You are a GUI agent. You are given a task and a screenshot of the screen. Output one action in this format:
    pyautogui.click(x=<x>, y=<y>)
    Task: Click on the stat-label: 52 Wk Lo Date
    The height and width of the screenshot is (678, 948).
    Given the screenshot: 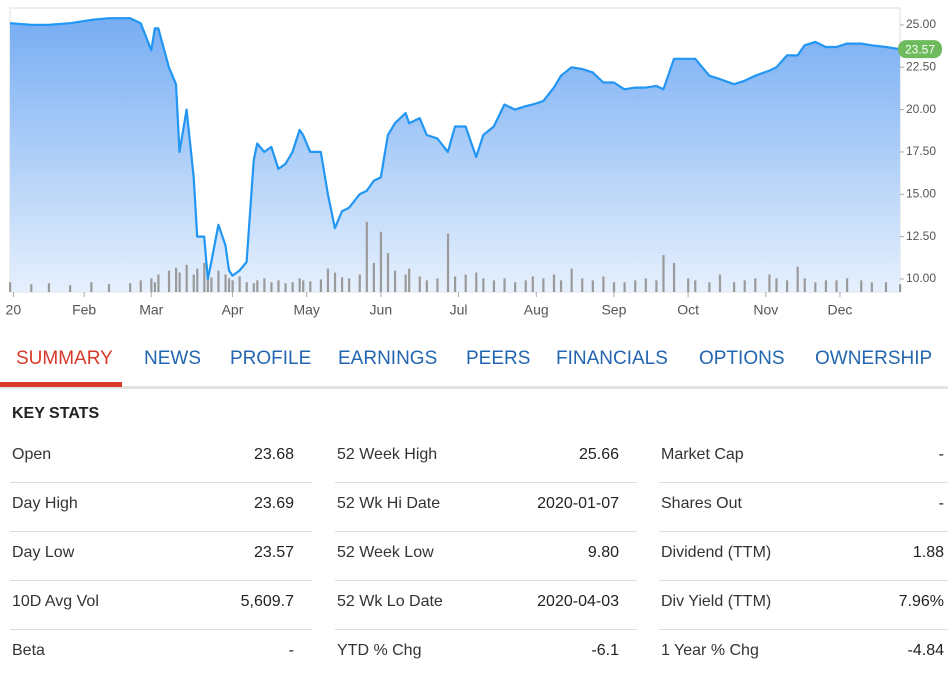 What is the action you would take?
    pyautogui.click(x=390, y=601)
    